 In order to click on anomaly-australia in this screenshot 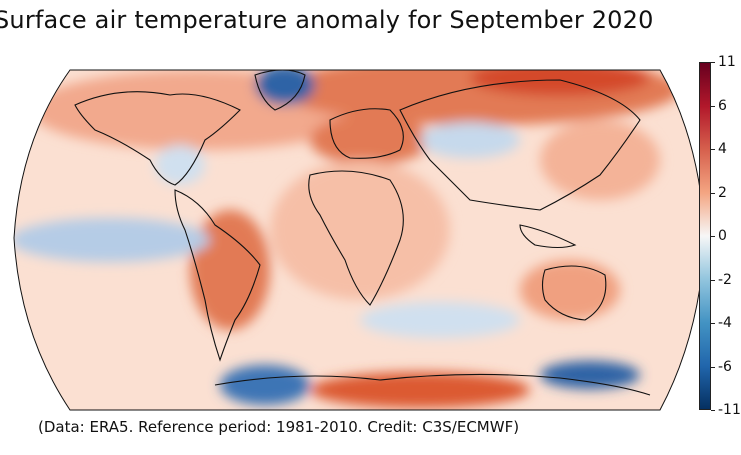, I will do `click(570, 290)`.